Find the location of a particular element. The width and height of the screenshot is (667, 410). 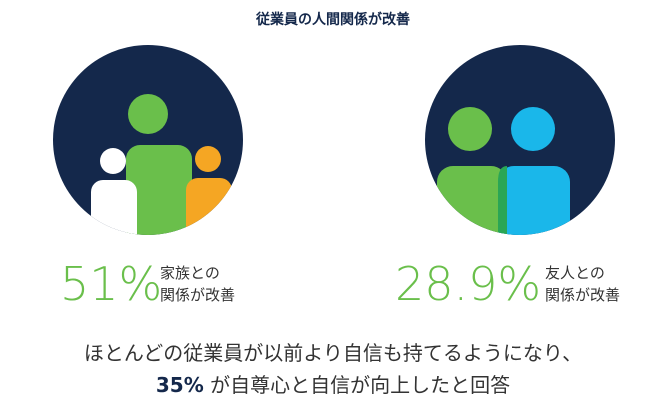

highlight: 35% is located at coordinates (180, 385).